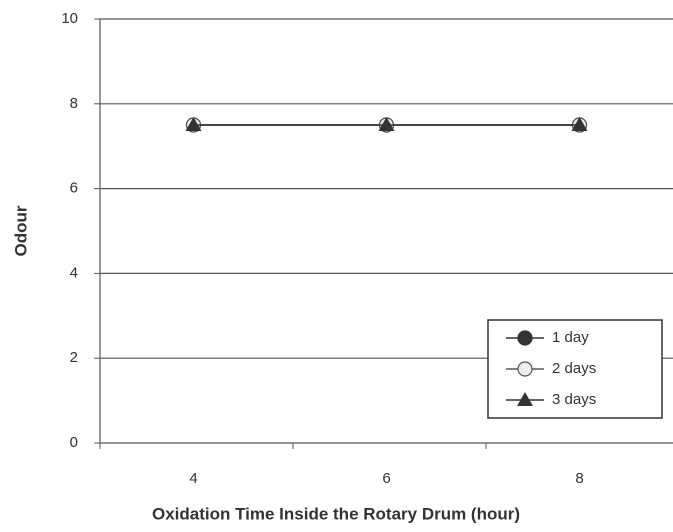  Describe the element at coordinates (74, 103) in the screenshot. I see `y-tick-label: 8` at that location.